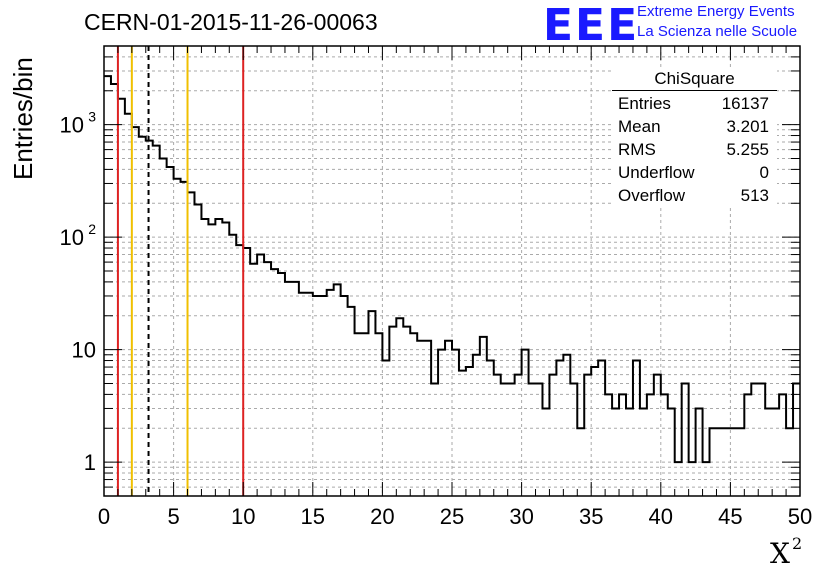  Describe the element at coordinates (797, 543) in the screenshot. I see `x-axis-label-sup: 2` at that location.